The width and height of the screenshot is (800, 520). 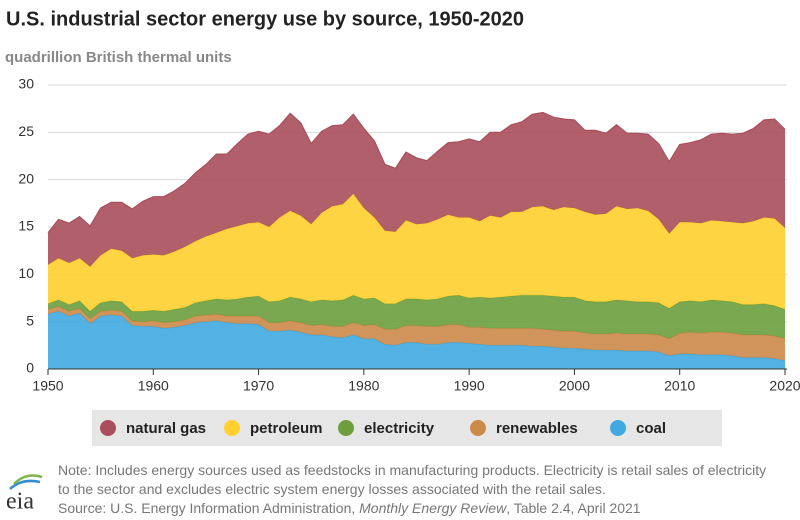 I want to click on logo: eia, so click(x=24, y=494).